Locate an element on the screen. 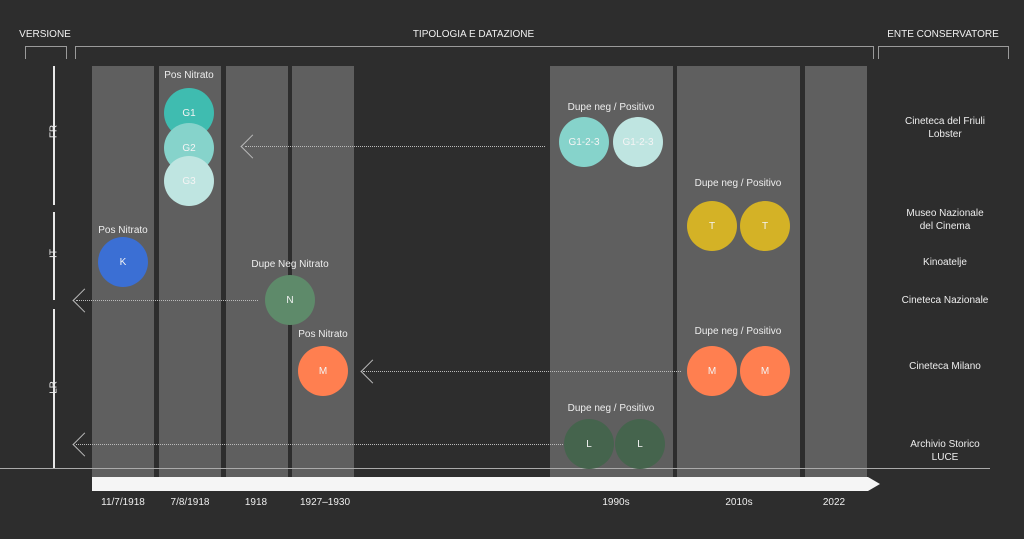 The width and height of the screenshot is (1024, 539). version-it: IT is located at coordinates (54, 253).